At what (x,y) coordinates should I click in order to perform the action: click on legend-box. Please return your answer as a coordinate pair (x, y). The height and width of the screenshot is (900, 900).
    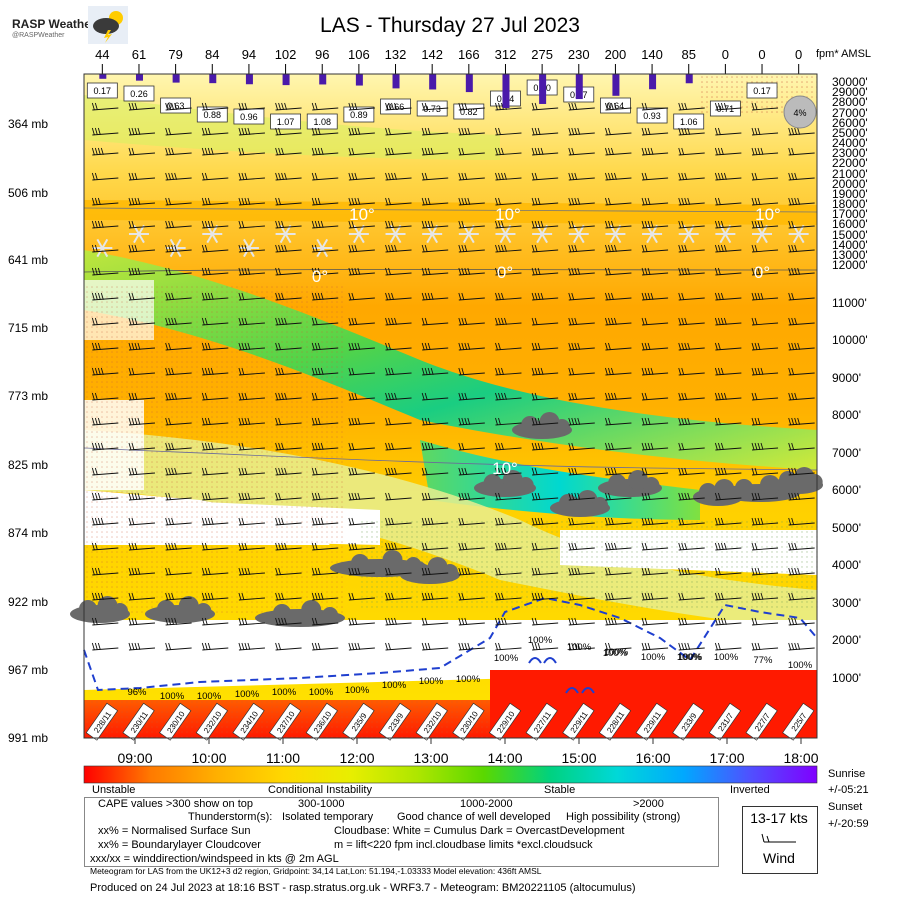
    Looking at the image, I should click on (401, 832).